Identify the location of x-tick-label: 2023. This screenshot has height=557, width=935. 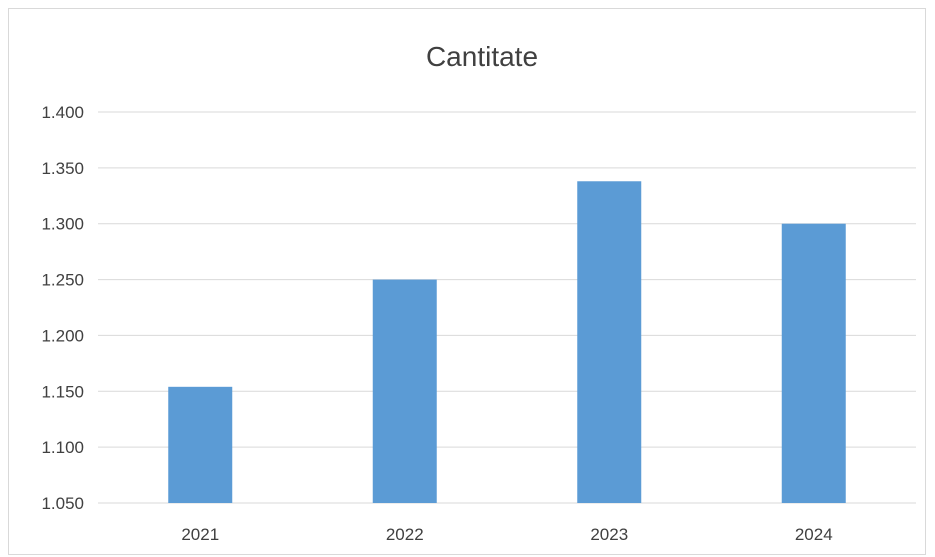
(609, 534).